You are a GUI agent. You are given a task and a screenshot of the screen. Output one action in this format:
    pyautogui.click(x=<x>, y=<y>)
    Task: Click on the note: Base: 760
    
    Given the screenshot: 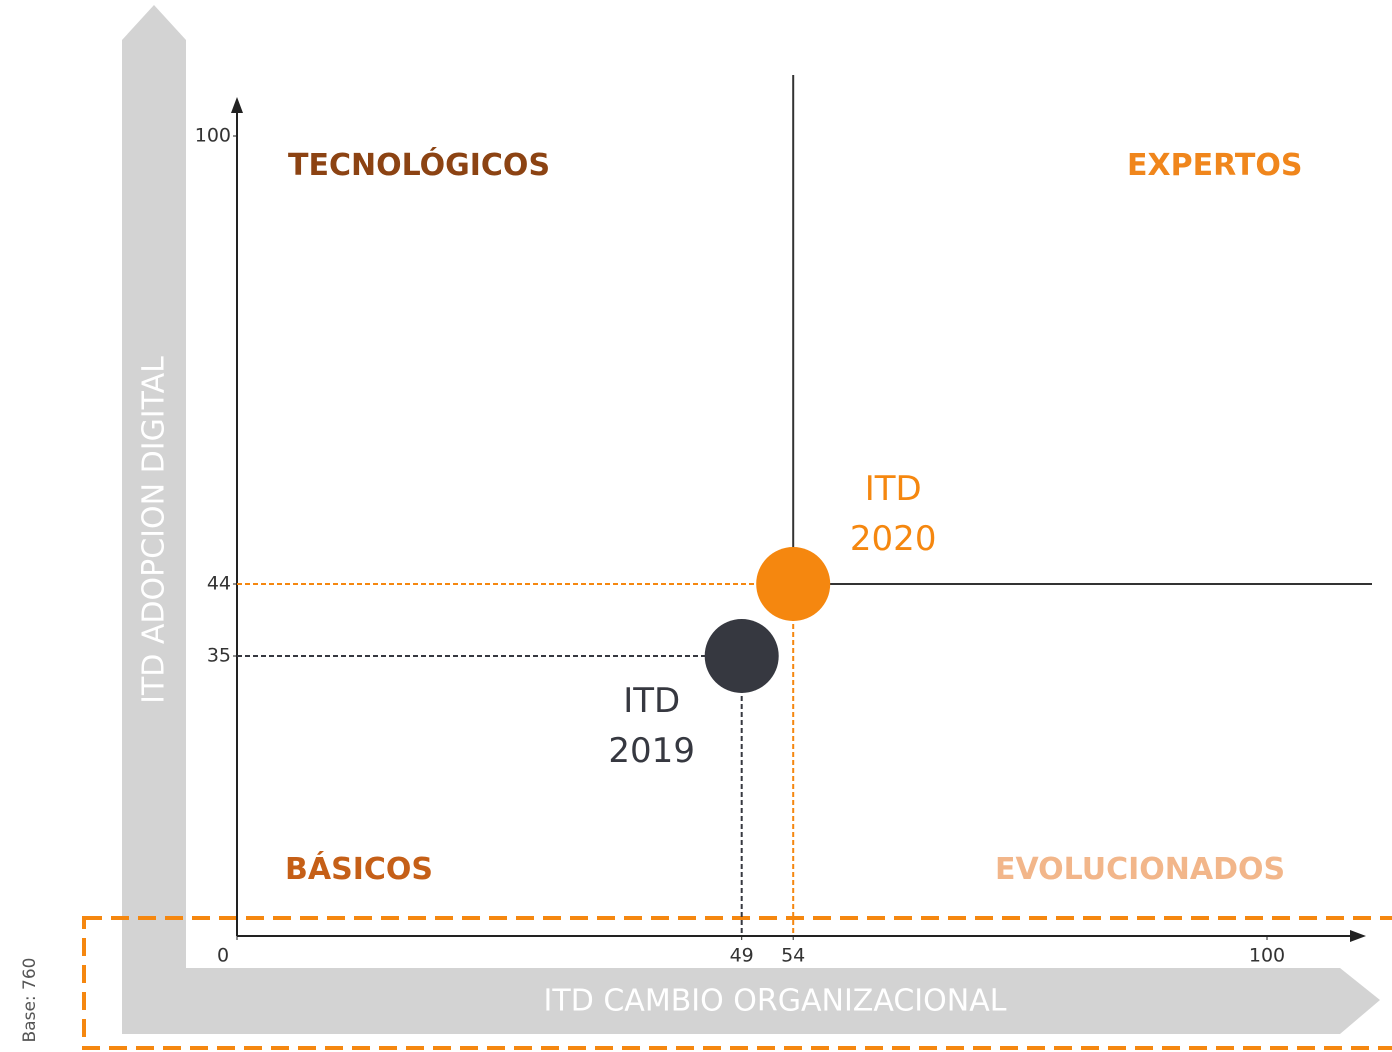 What is the action you would take?
    pyautogui.click(x=30, y=1000)
    